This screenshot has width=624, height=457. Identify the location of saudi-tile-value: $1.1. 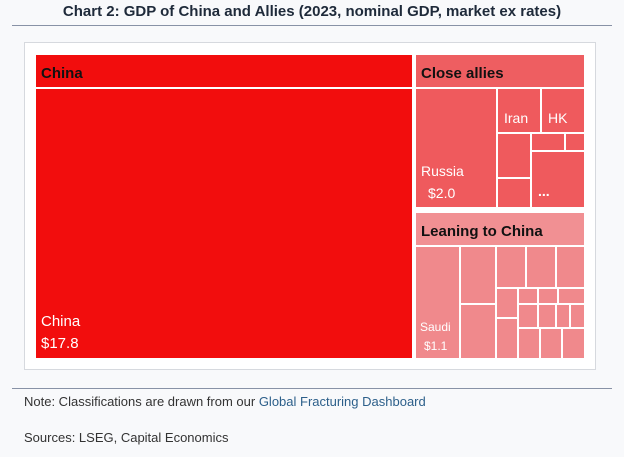
(436, 346).